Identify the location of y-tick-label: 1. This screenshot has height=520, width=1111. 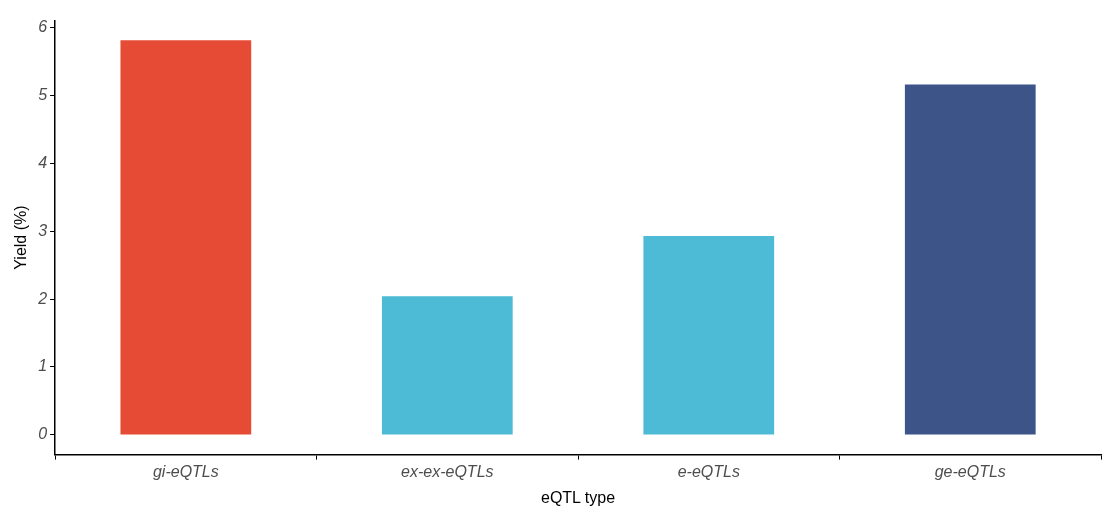
(43, 366).